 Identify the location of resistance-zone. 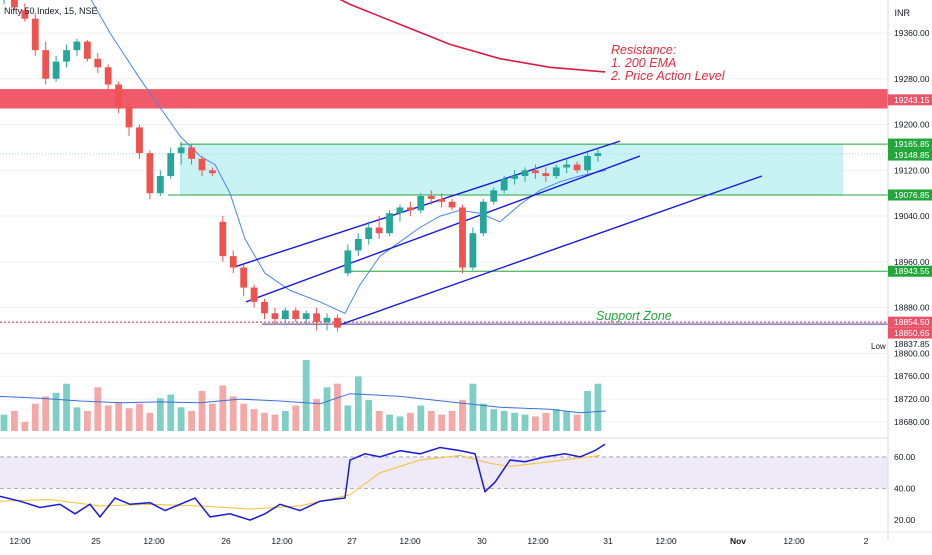
(444, 99).